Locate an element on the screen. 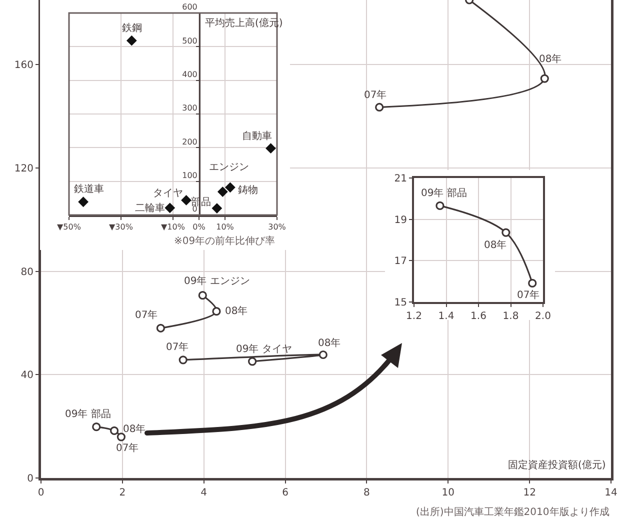  y-tick-label: 21 is located at coordinates (400, 179).